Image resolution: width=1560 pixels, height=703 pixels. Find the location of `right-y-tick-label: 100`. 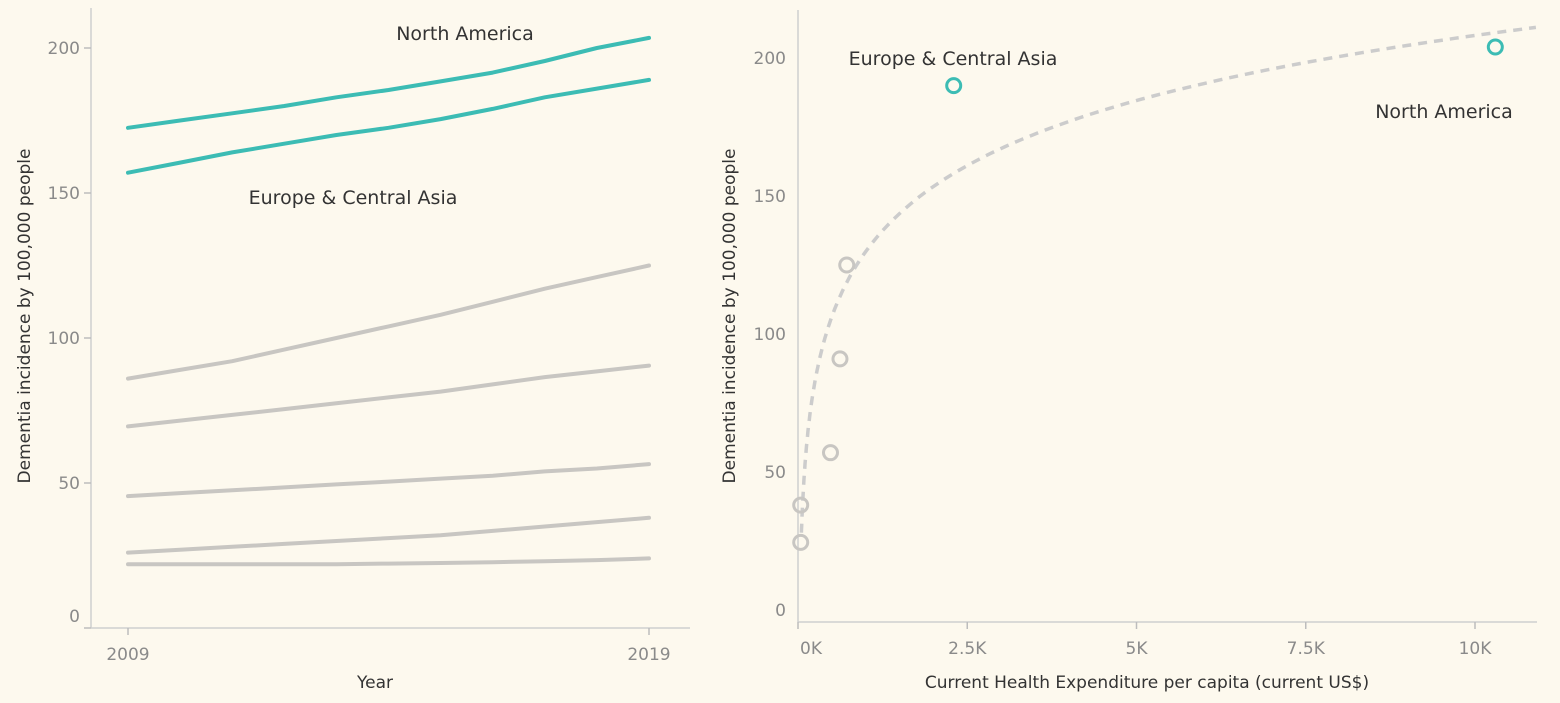

right-y-tick-label: 100 is located at coordinates (770, 335).